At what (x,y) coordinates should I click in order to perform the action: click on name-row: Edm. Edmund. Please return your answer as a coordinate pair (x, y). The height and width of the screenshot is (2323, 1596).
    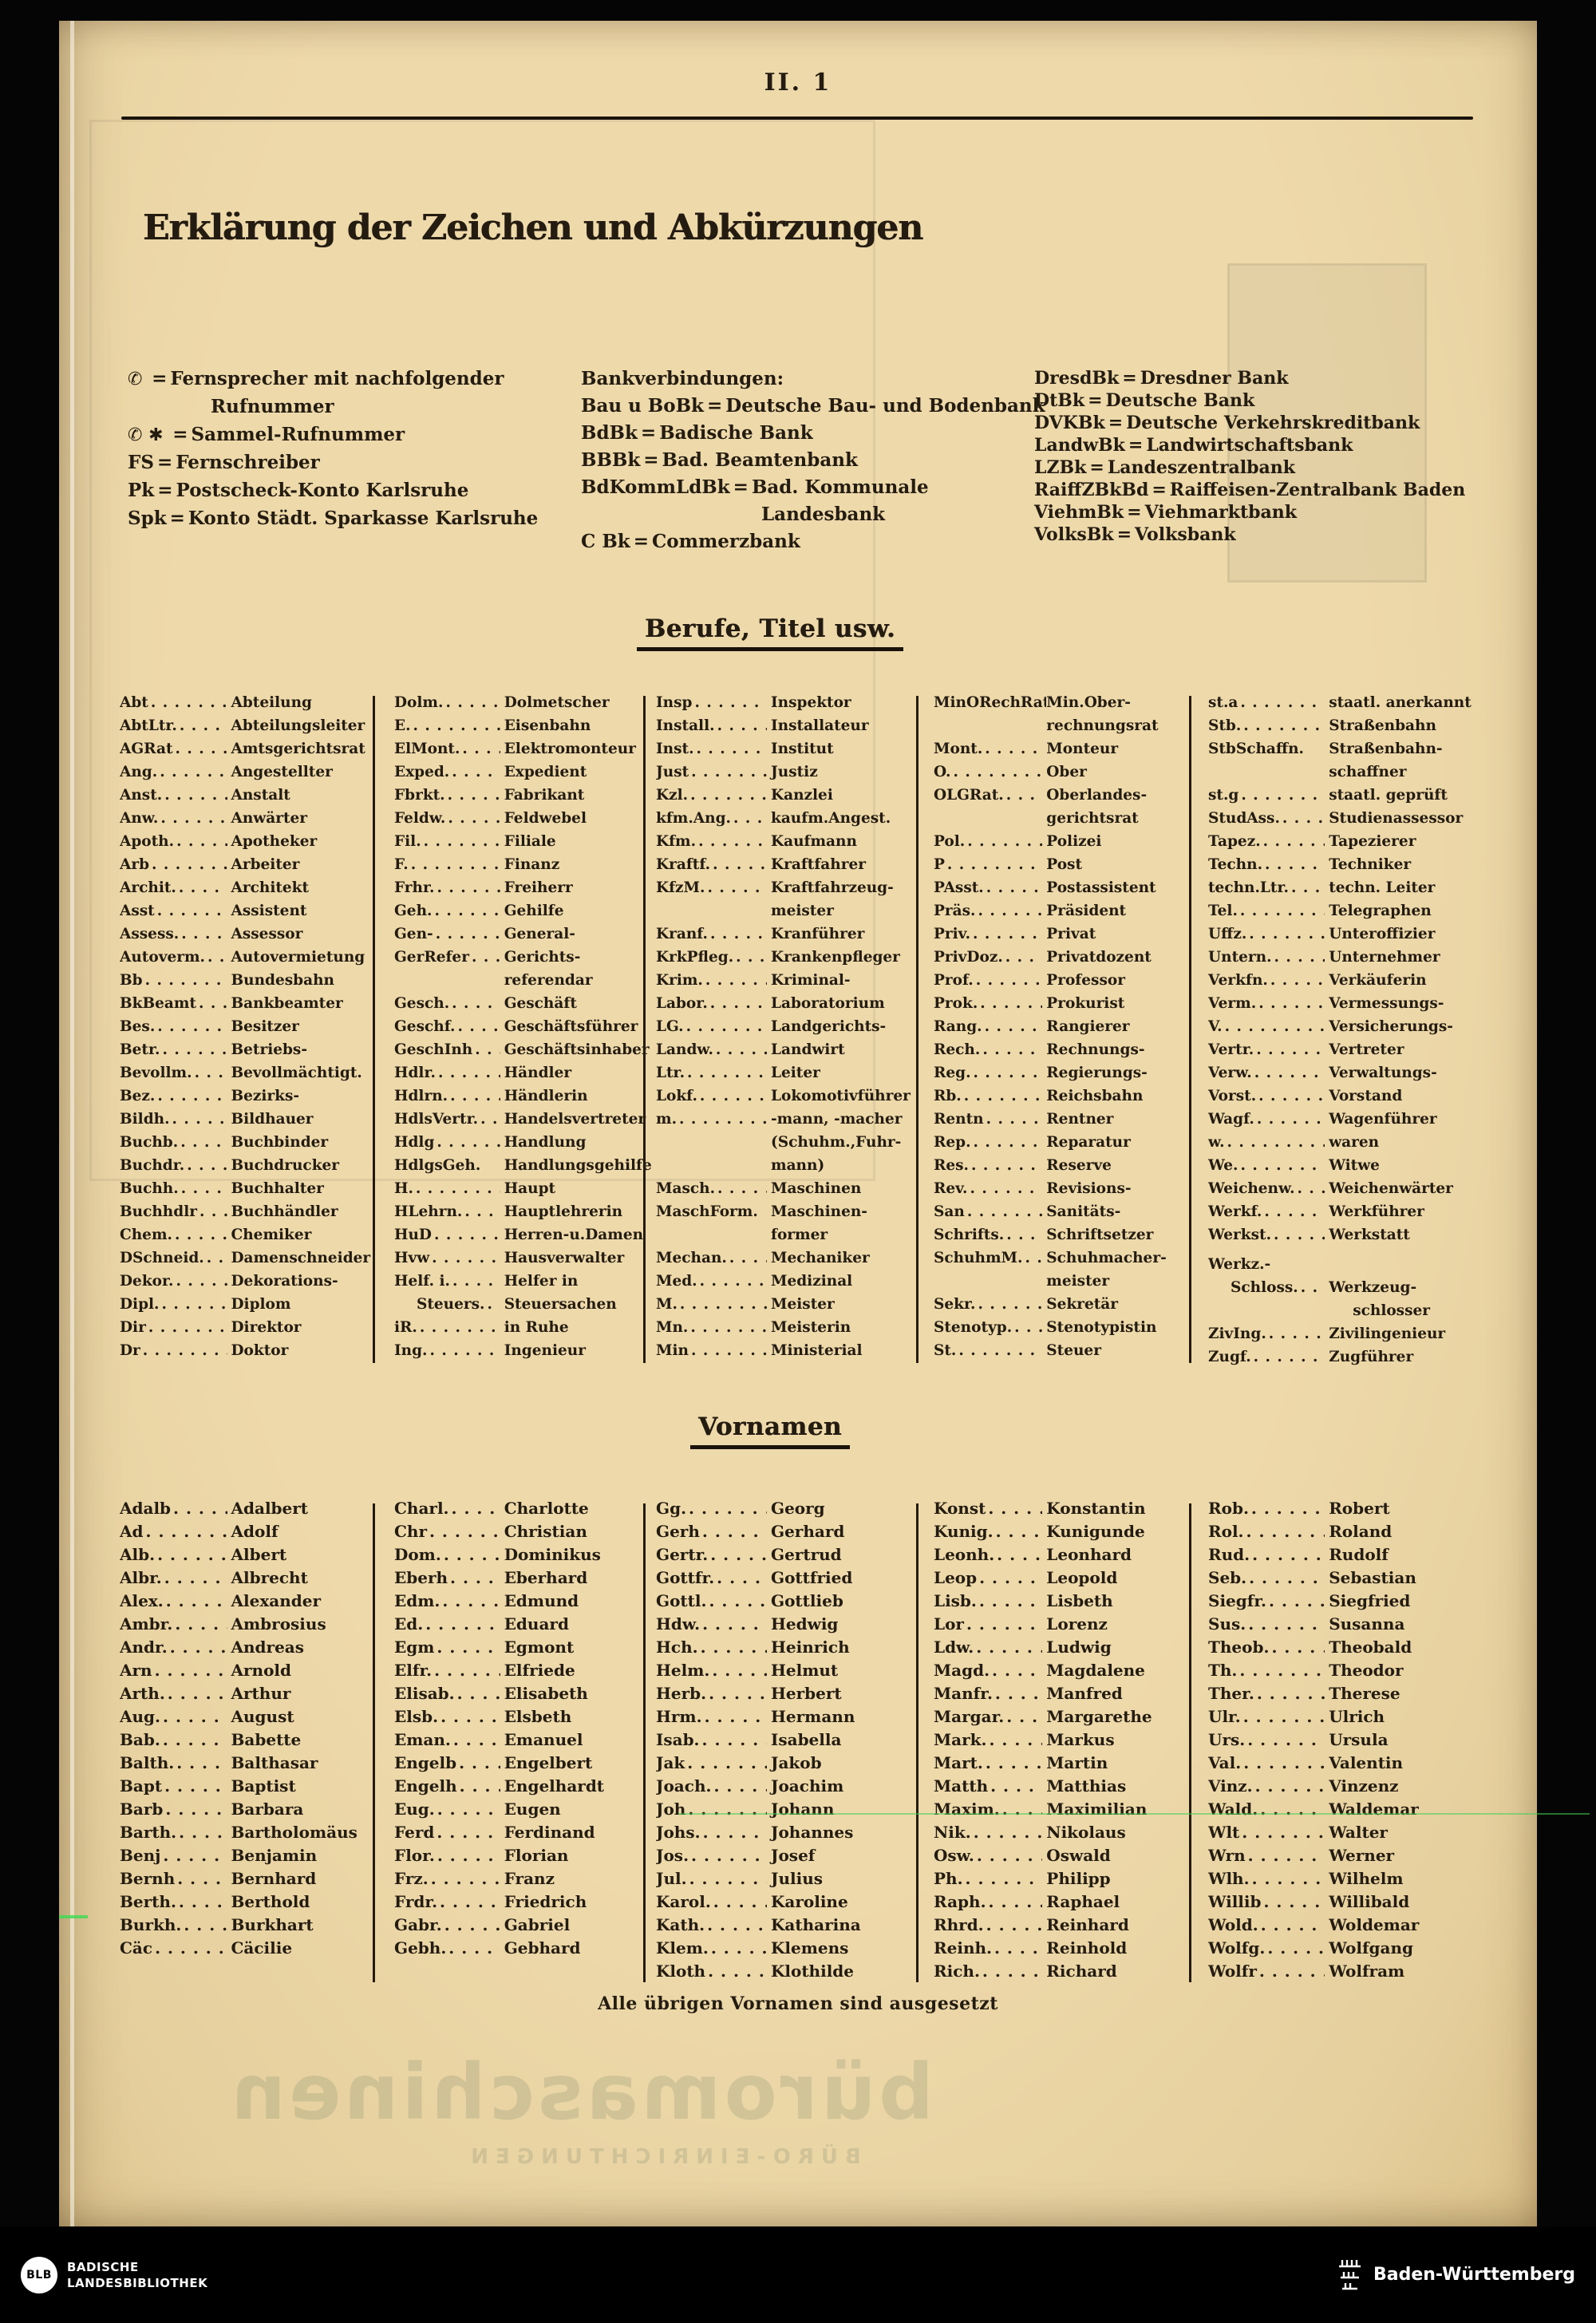
    Looking at the image, I should click on (516, 1601).